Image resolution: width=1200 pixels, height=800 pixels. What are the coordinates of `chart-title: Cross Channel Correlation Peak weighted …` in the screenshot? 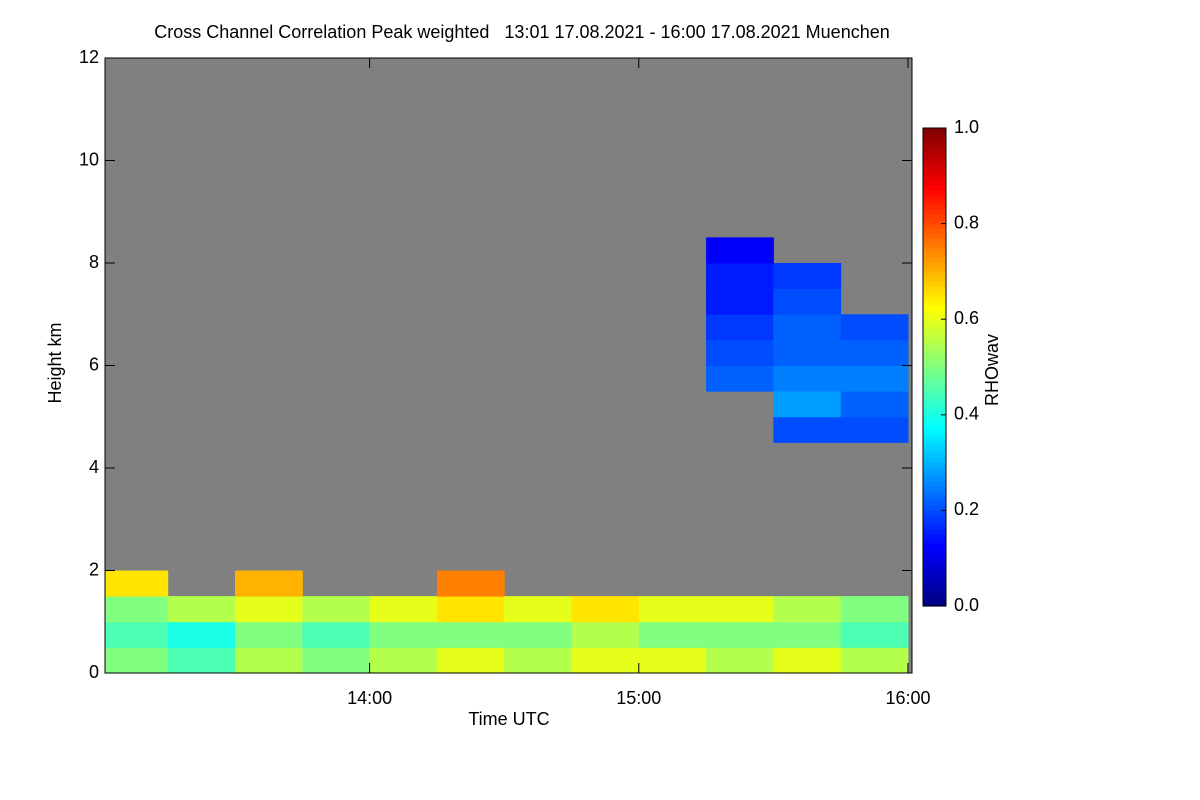 It's located at (522, 32).